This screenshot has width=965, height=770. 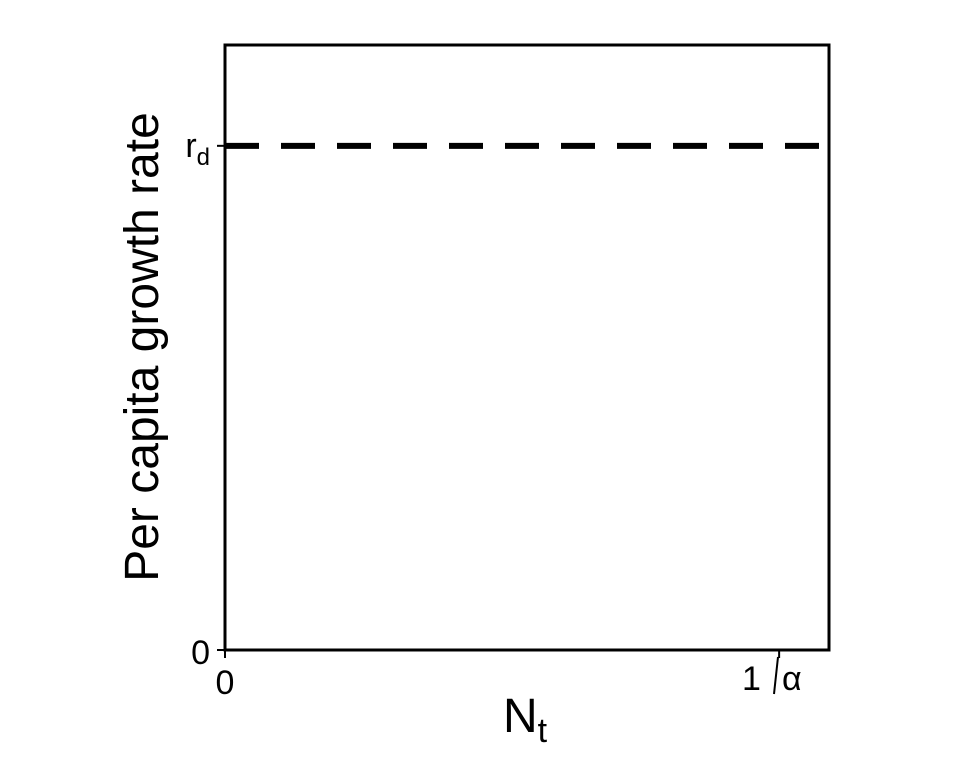 I want to click on x-tick-label-one-over-alpha: 1 α, so click(x=772, y=677).